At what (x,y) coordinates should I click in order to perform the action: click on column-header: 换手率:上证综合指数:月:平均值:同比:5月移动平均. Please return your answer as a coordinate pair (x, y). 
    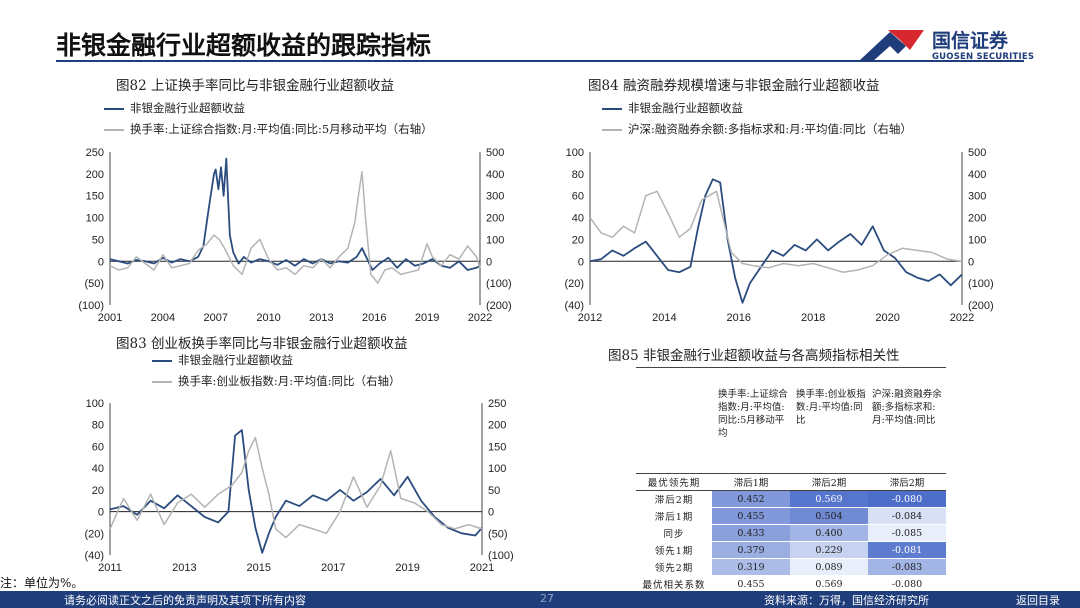
    Looking at the image, I should click on (753, 414).